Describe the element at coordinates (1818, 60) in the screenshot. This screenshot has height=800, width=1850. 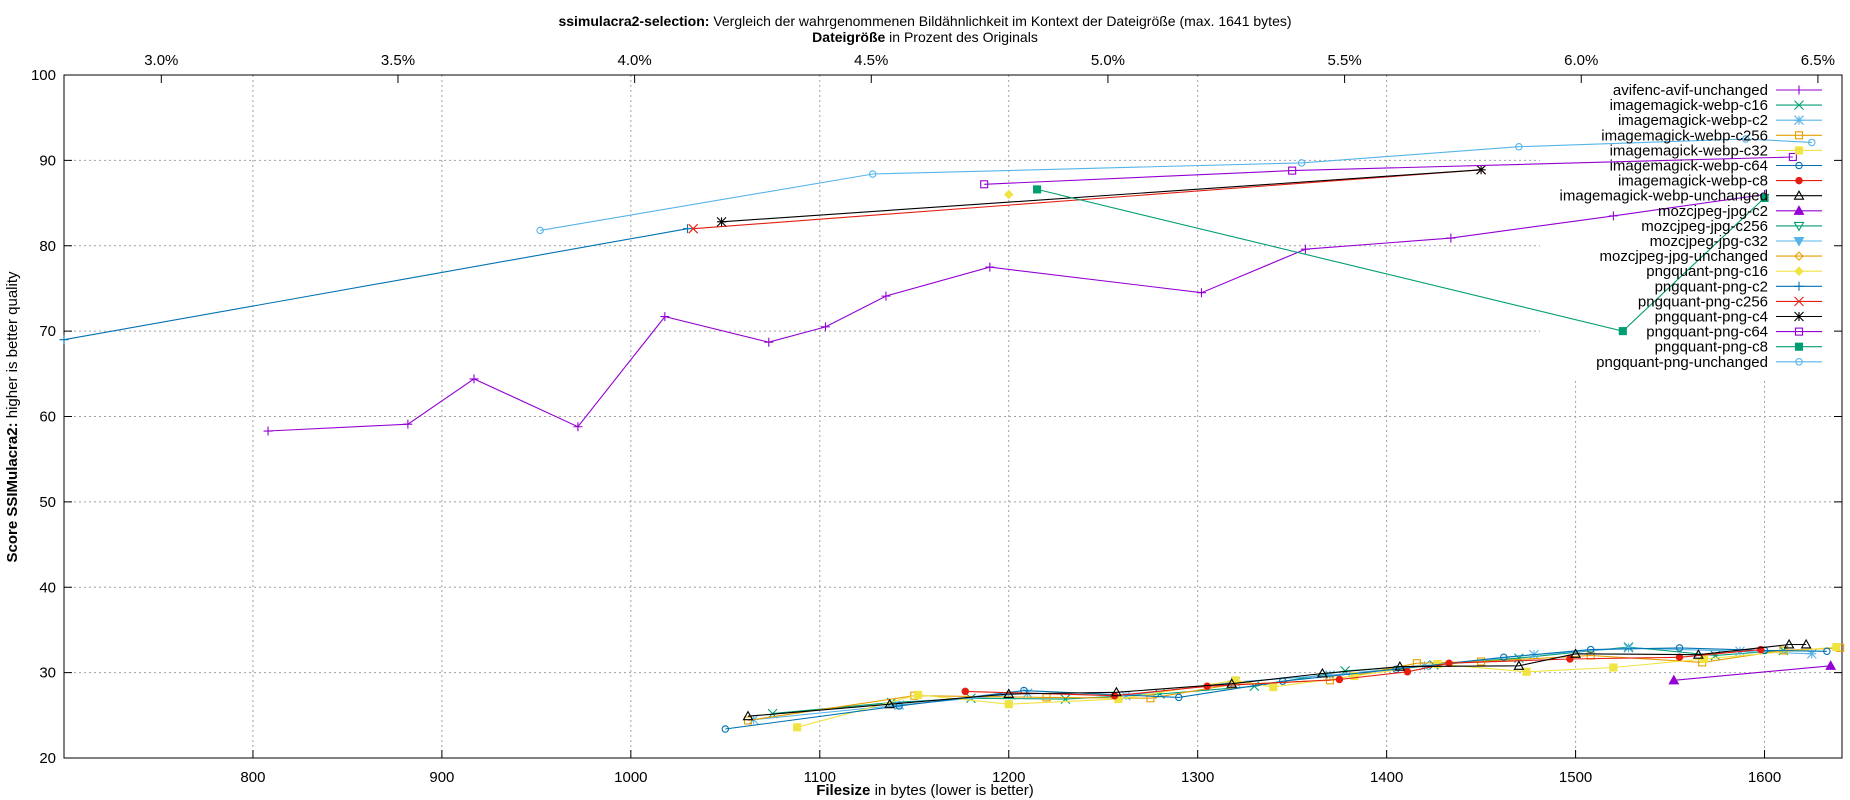
I see `x2-tick-label: 6.5%` at that location.